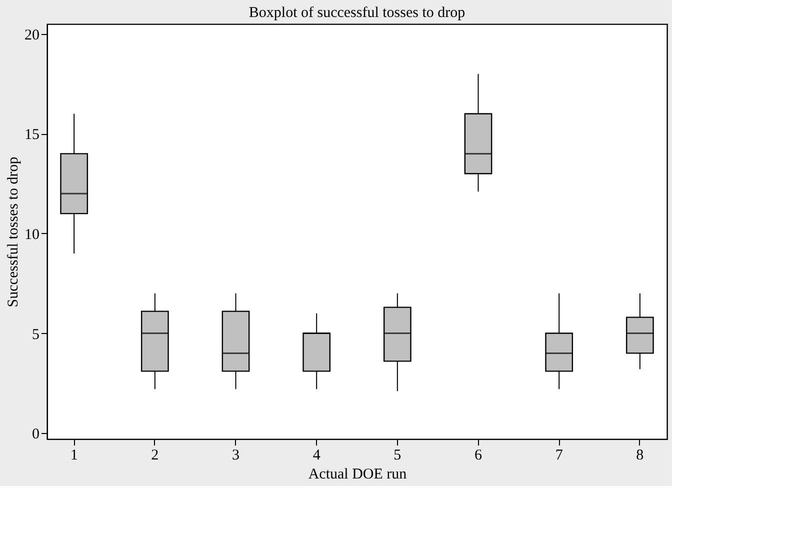 The height and width of the screenshot is (535, 796). Describe the element at coordinates (74, 456) in the screenshot. I see `x-tick-label: 1` at that location.